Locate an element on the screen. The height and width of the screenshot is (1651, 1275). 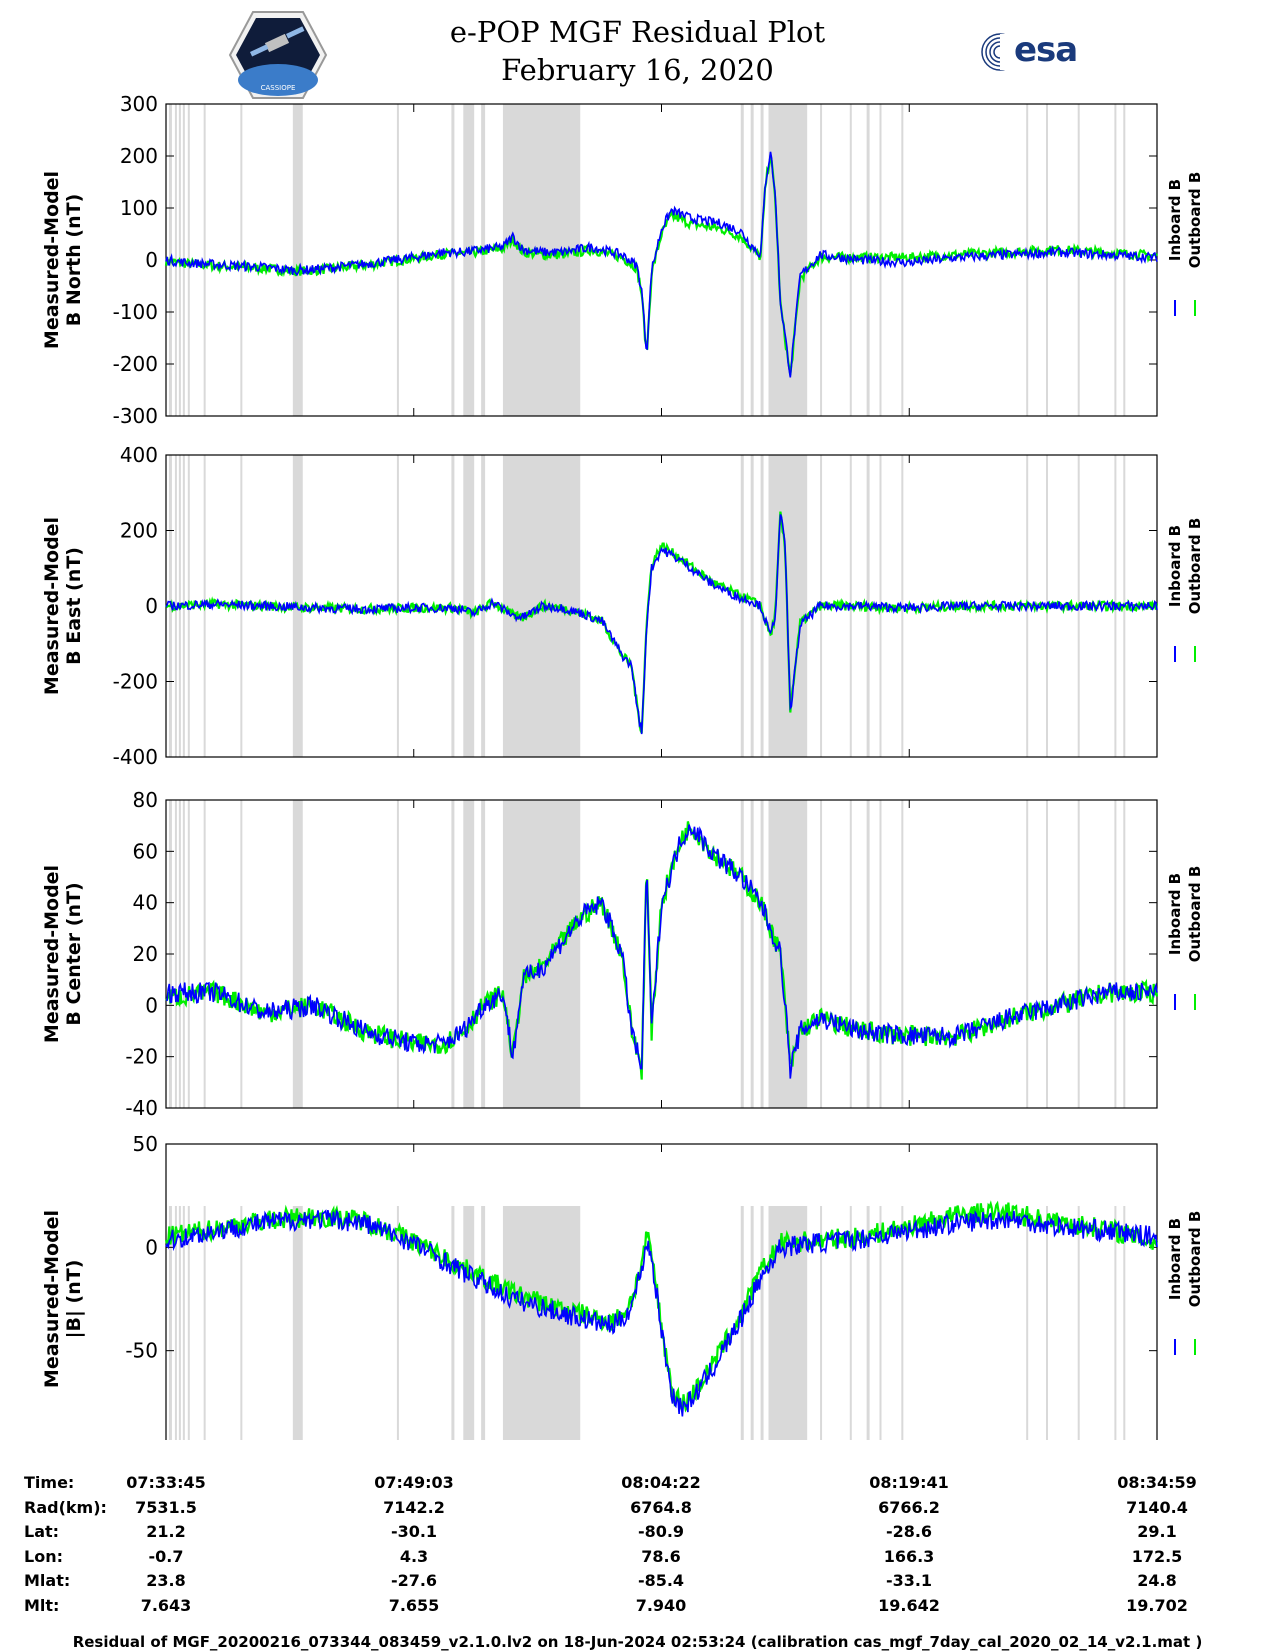
info-cell: 78.6 is located at coordinates (661, 1556).